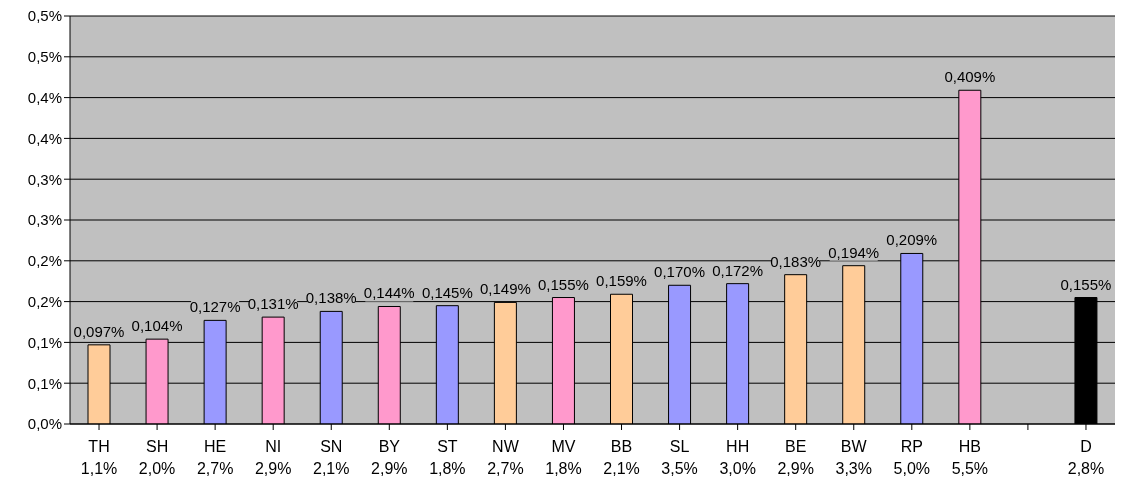 The image size is (1131, 491). Describe the element at coordinates (912, 457) in the screenshot. I see `x-tick-label: RP 5,0%` at that location.